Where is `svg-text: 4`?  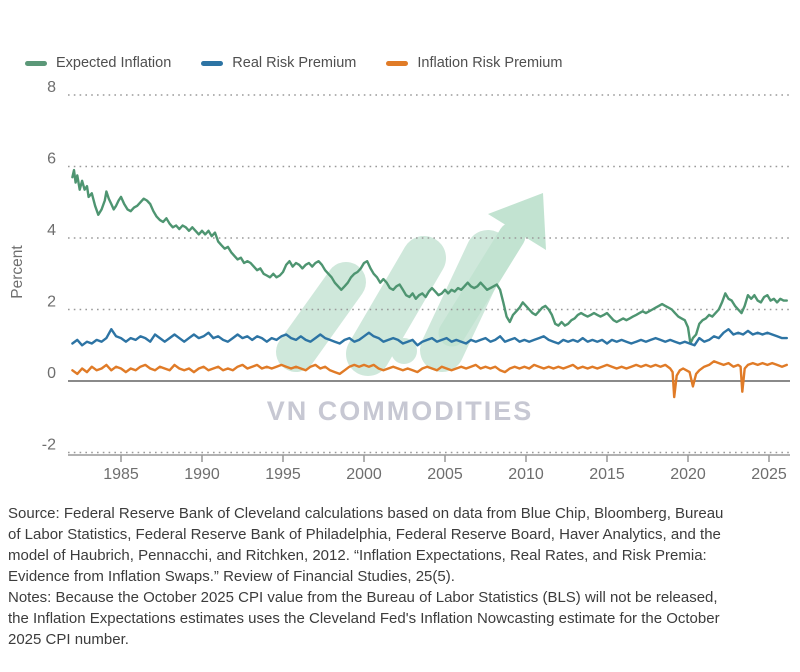 svg-text: 4 is located at coordinates (51, 230).